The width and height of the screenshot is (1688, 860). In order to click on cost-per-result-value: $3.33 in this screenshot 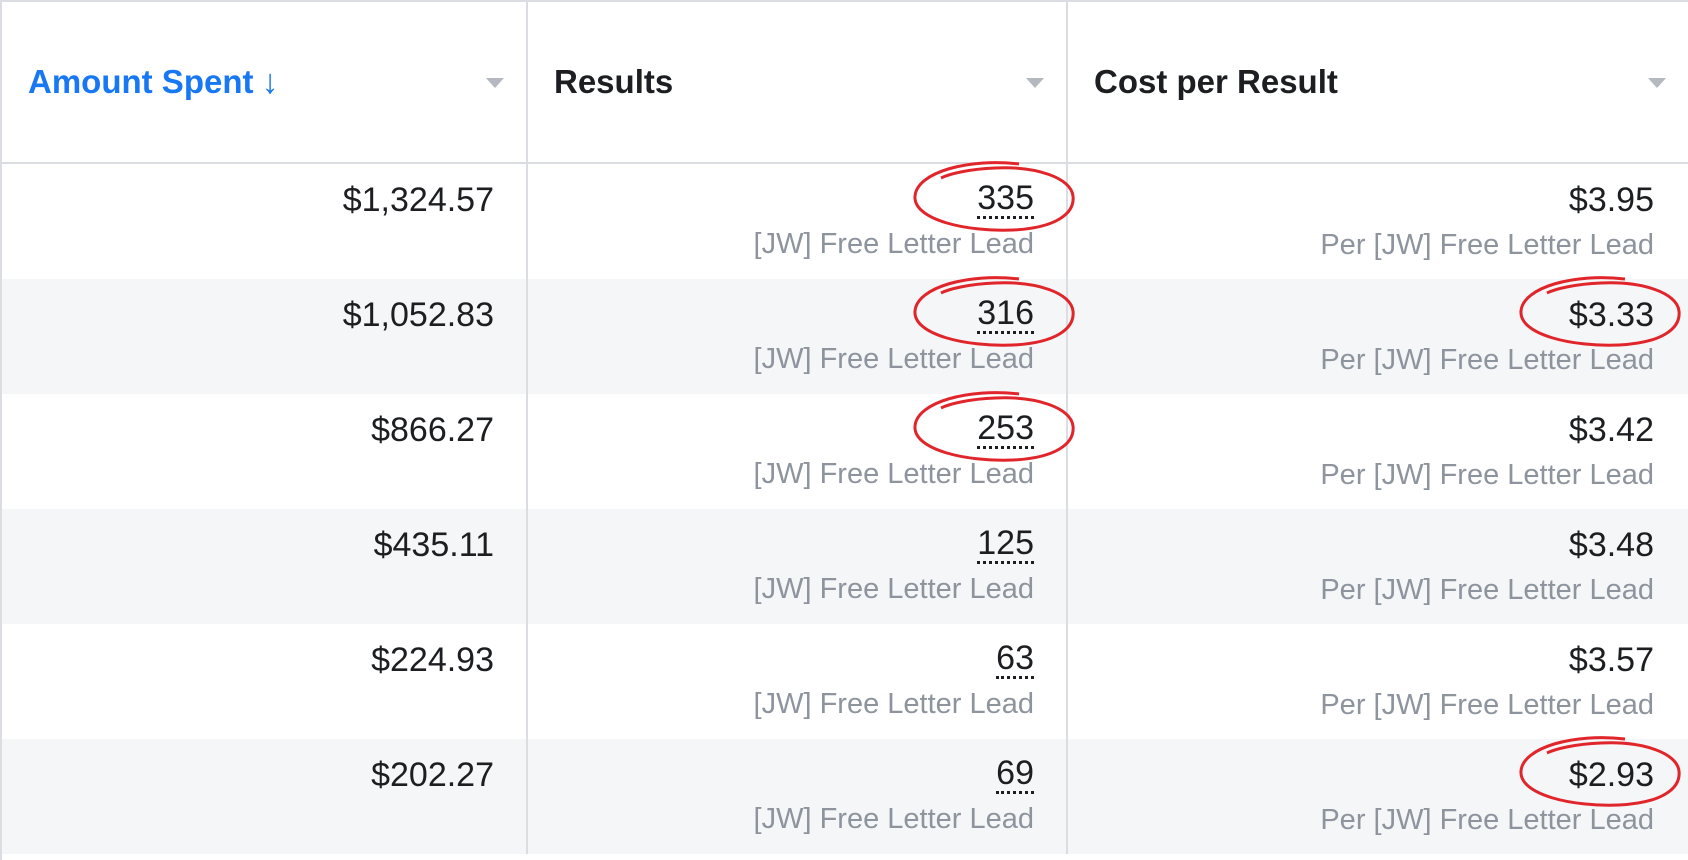, I will do `click(1600, 311)`.